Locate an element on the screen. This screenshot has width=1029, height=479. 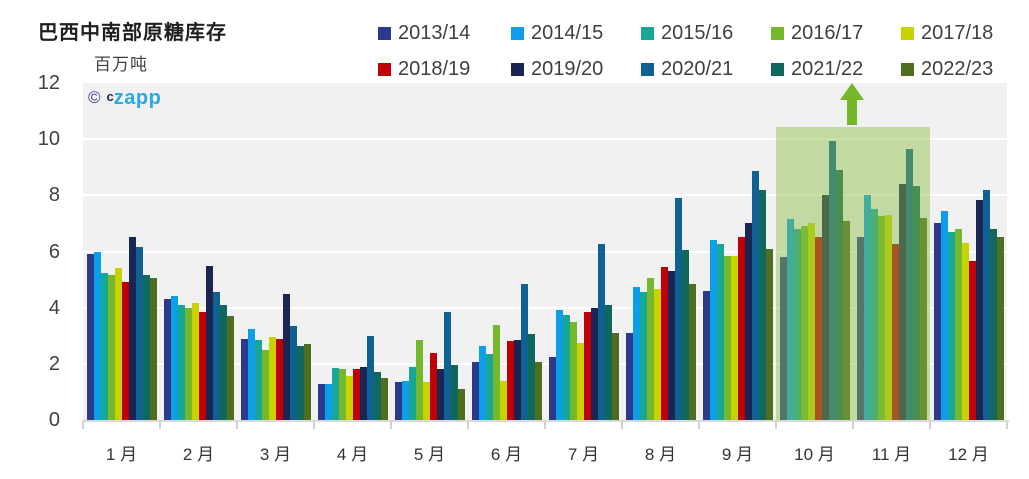
x-tick-label-12: 12 月 is located at coordinates (968, 454).